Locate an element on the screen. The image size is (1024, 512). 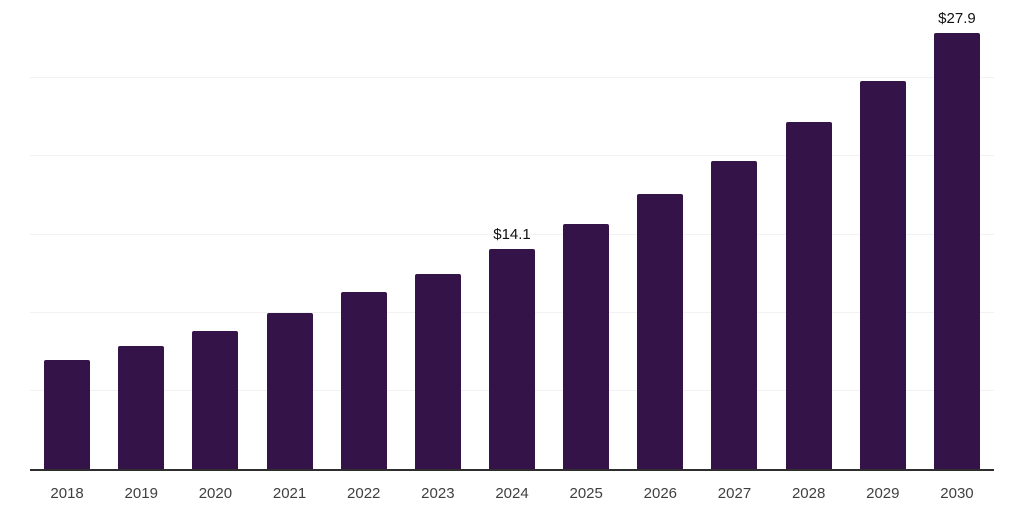
x-tick-label-2024: 2024 is located at coordinates (512, 493).